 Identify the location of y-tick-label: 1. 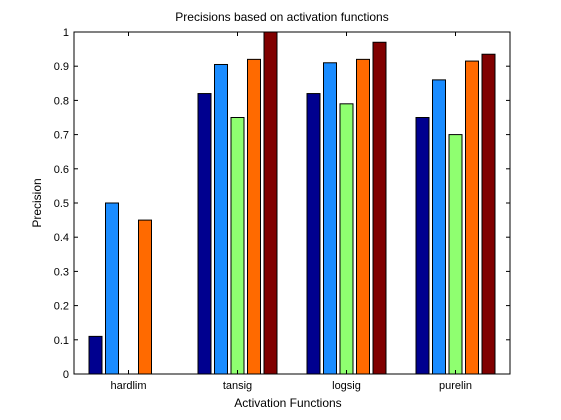
(66, 33).